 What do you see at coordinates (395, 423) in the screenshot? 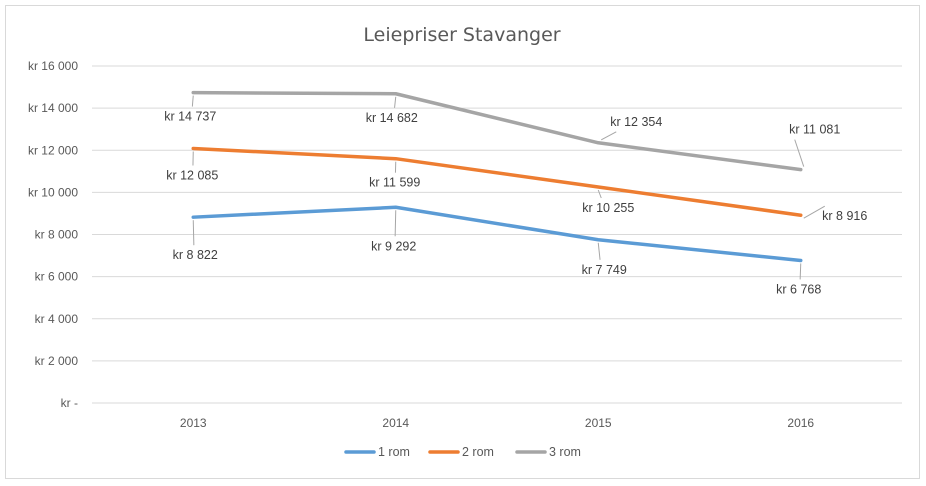
I see `x-tick-label: 2014` at bounding box center [395, 423].